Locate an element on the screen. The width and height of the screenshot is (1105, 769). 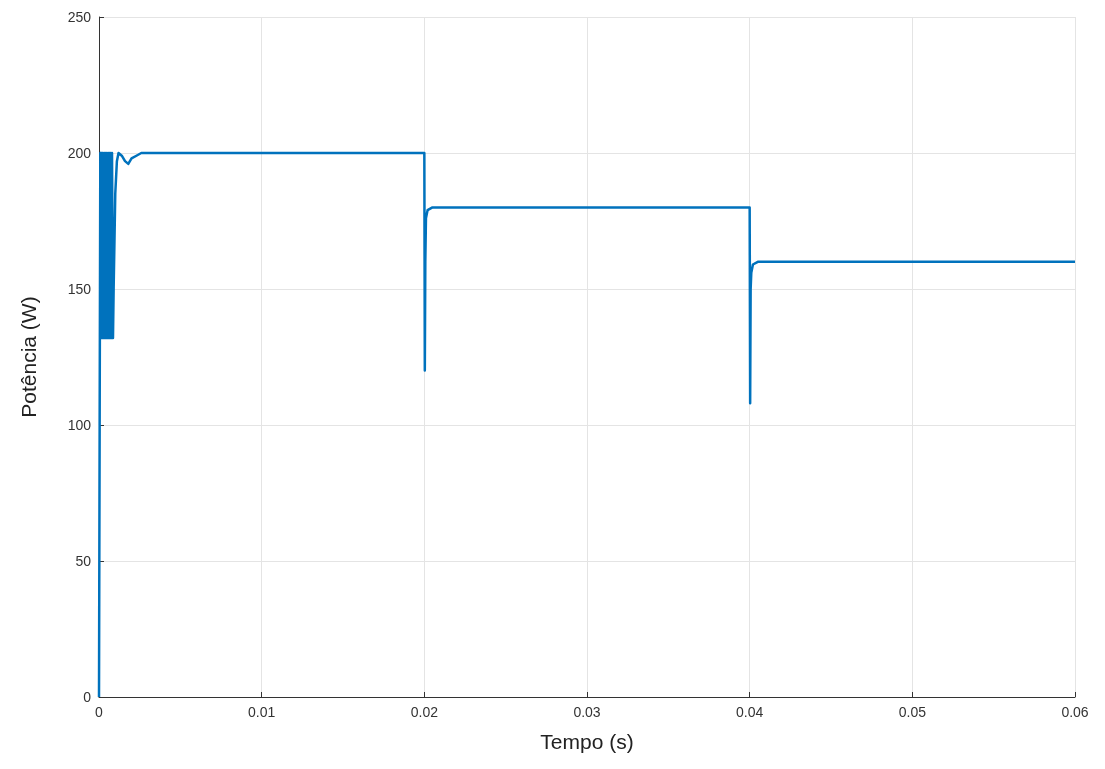
y-tick-label: 250 is located at coordinates (79, 17).